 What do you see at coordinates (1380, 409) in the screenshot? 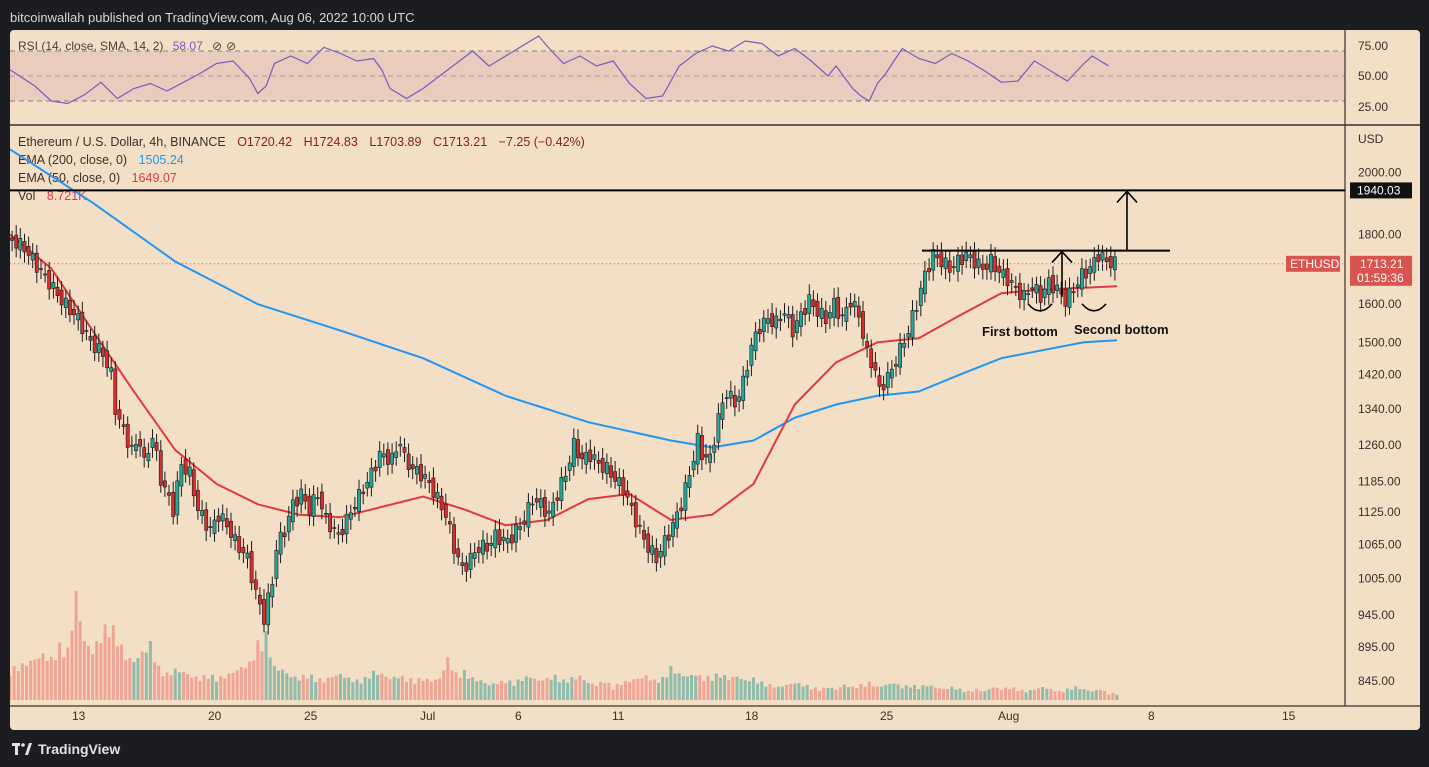
I see `price-tick: 1340.00` at bounding box center [1380, 409].